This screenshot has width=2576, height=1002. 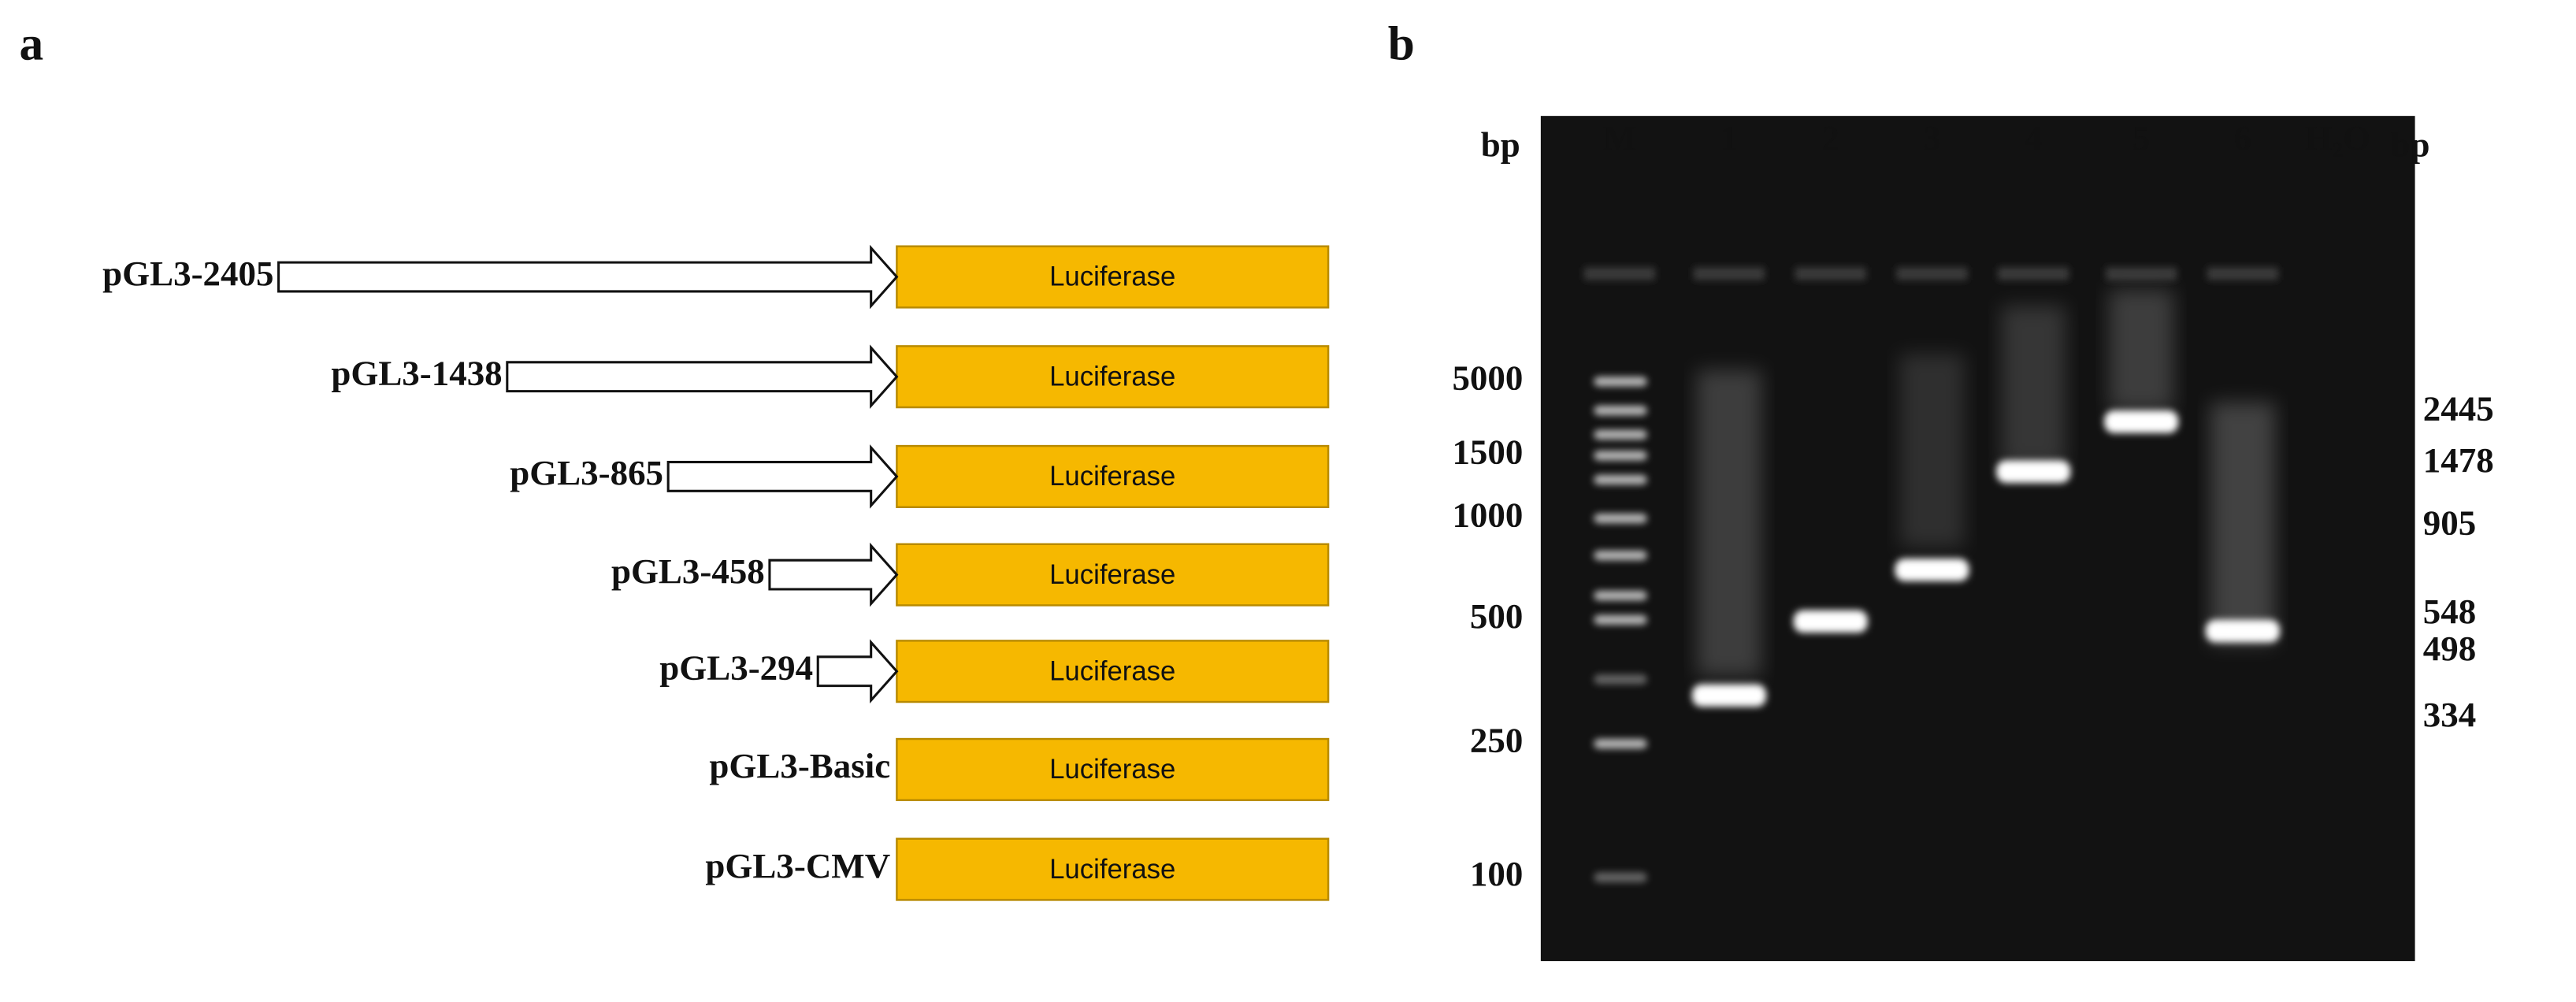 What do you see at coordinates (1487, 378) in the screenshot?
I see `marker-size: 5000` at bounding box center [1487, 378].